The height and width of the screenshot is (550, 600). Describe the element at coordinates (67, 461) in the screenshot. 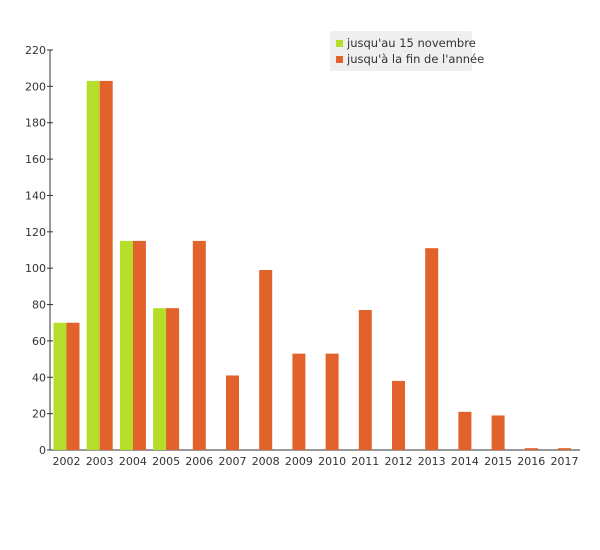

I see `x-tick-label: 2002` at that location.